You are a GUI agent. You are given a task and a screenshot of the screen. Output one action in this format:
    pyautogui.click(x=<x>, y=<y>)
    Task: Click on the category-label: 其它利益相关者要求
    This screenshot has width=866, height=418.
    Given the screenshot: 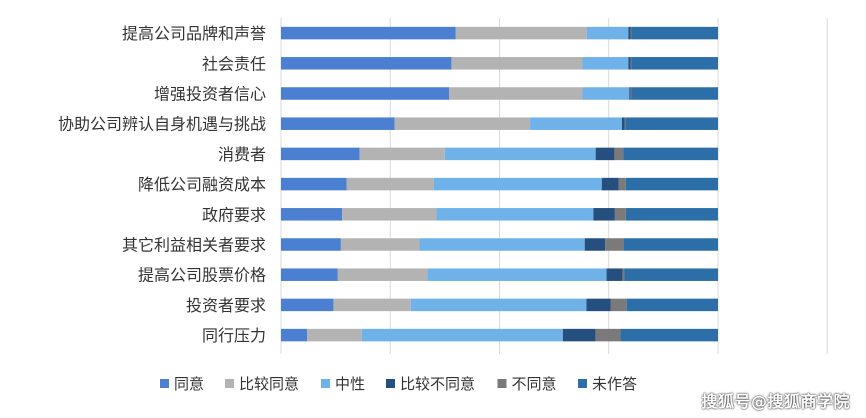 What is the action you would take?
    pyautogui.click(x=194, y=245)
    